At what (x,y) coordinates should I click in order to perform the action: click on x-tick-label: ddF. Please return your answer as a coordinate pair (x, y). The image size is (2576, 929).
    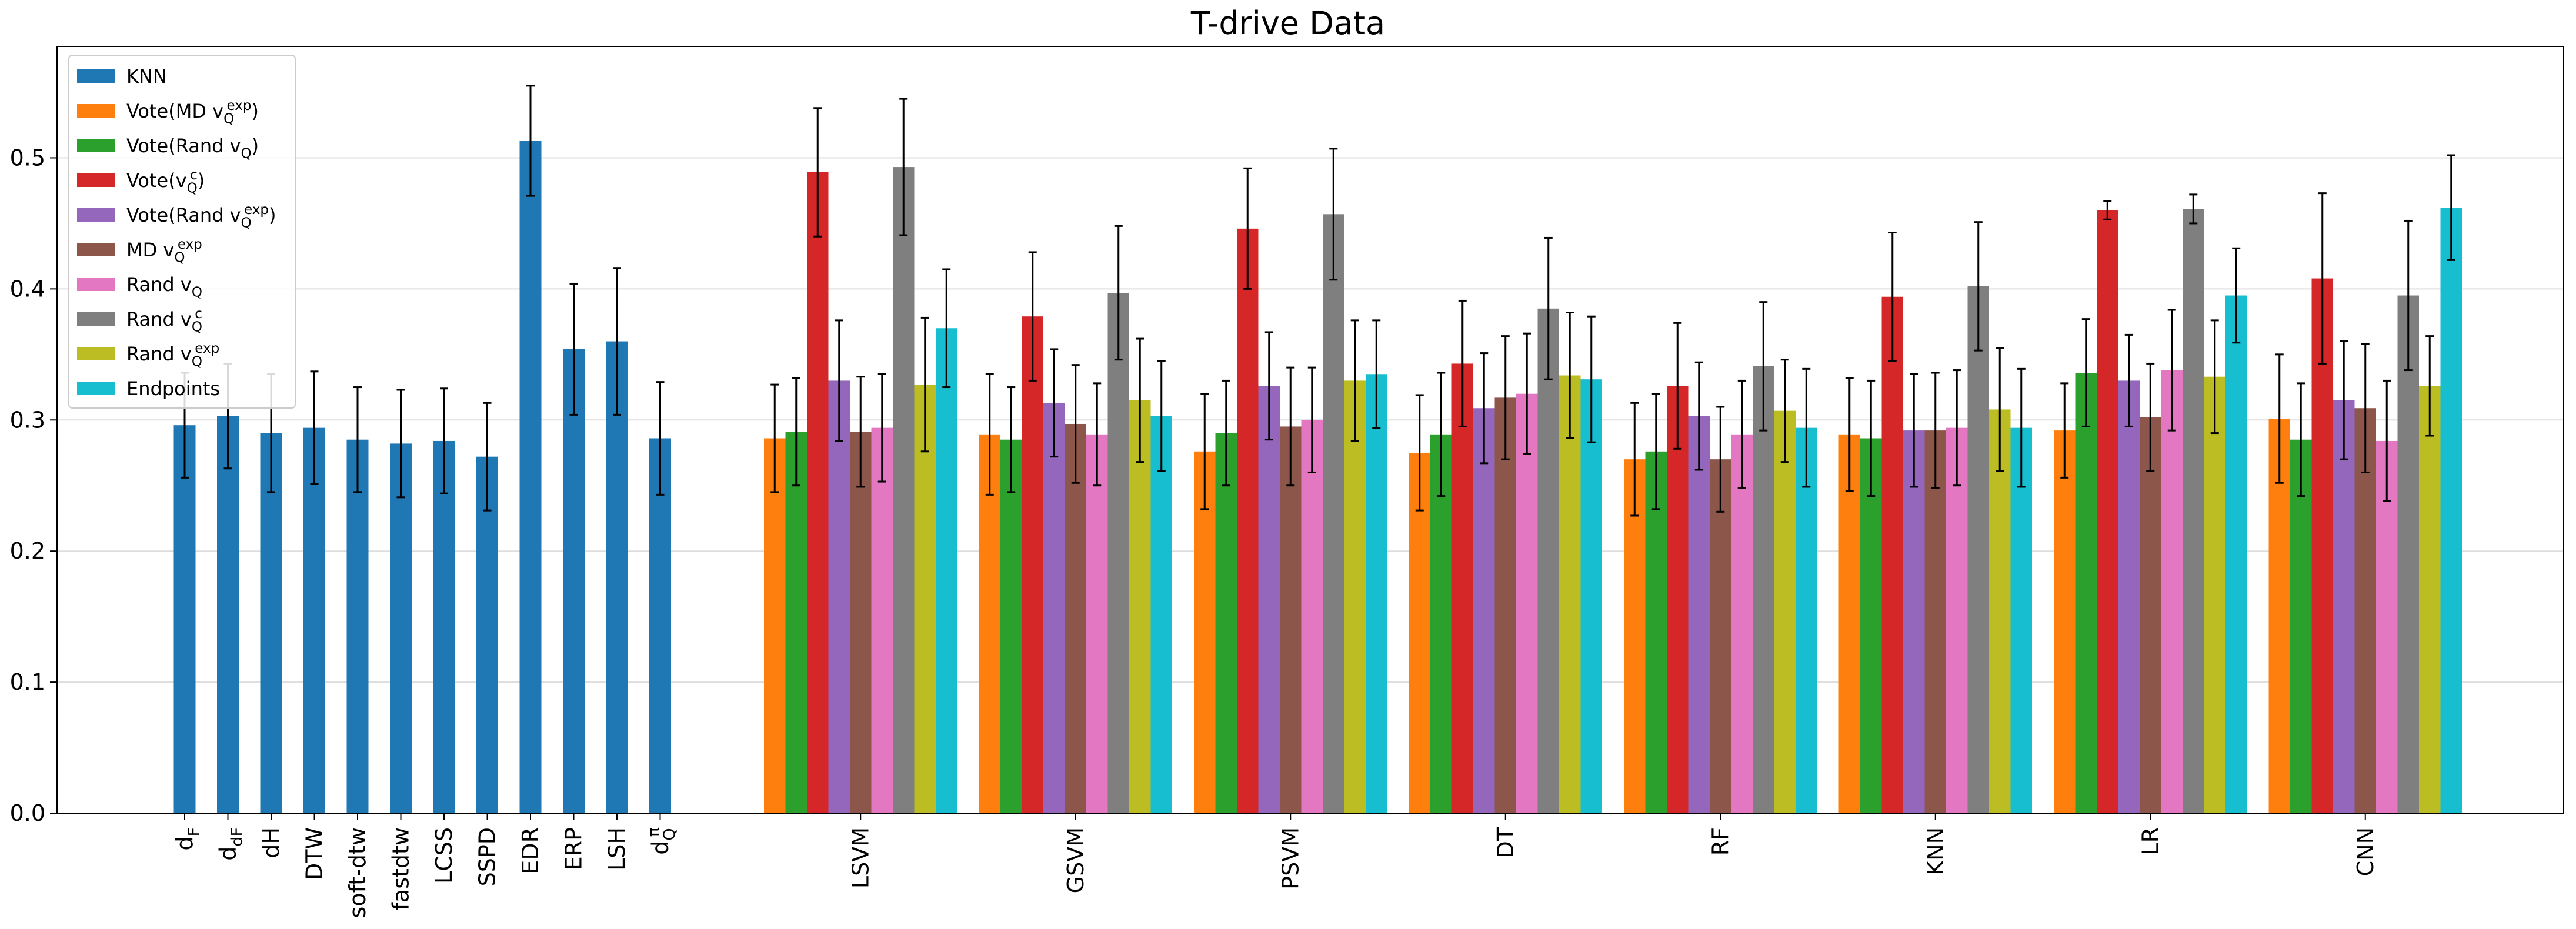
    Looking at the image, I should click on (230, 844).